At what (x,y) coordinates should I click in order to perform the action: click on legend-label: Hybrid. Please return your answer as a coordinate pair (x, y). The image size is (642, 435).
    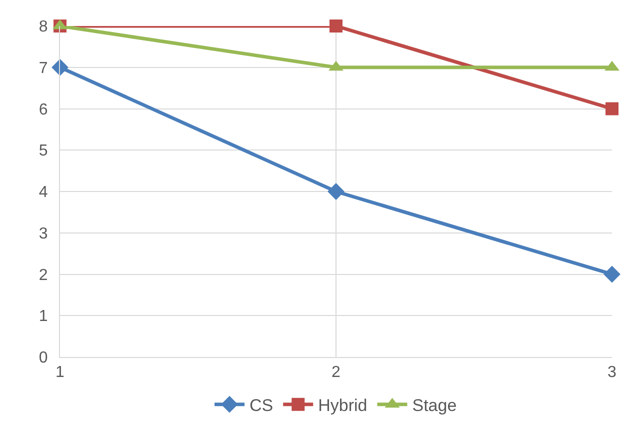
    Looking at the image, I should click on (343, 405).